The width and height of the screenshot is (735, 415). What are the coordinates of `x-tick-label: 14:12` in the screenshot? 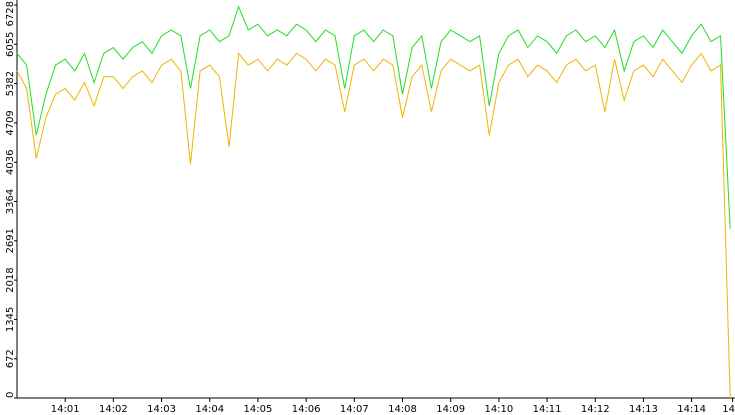 It's located at (595, 409).